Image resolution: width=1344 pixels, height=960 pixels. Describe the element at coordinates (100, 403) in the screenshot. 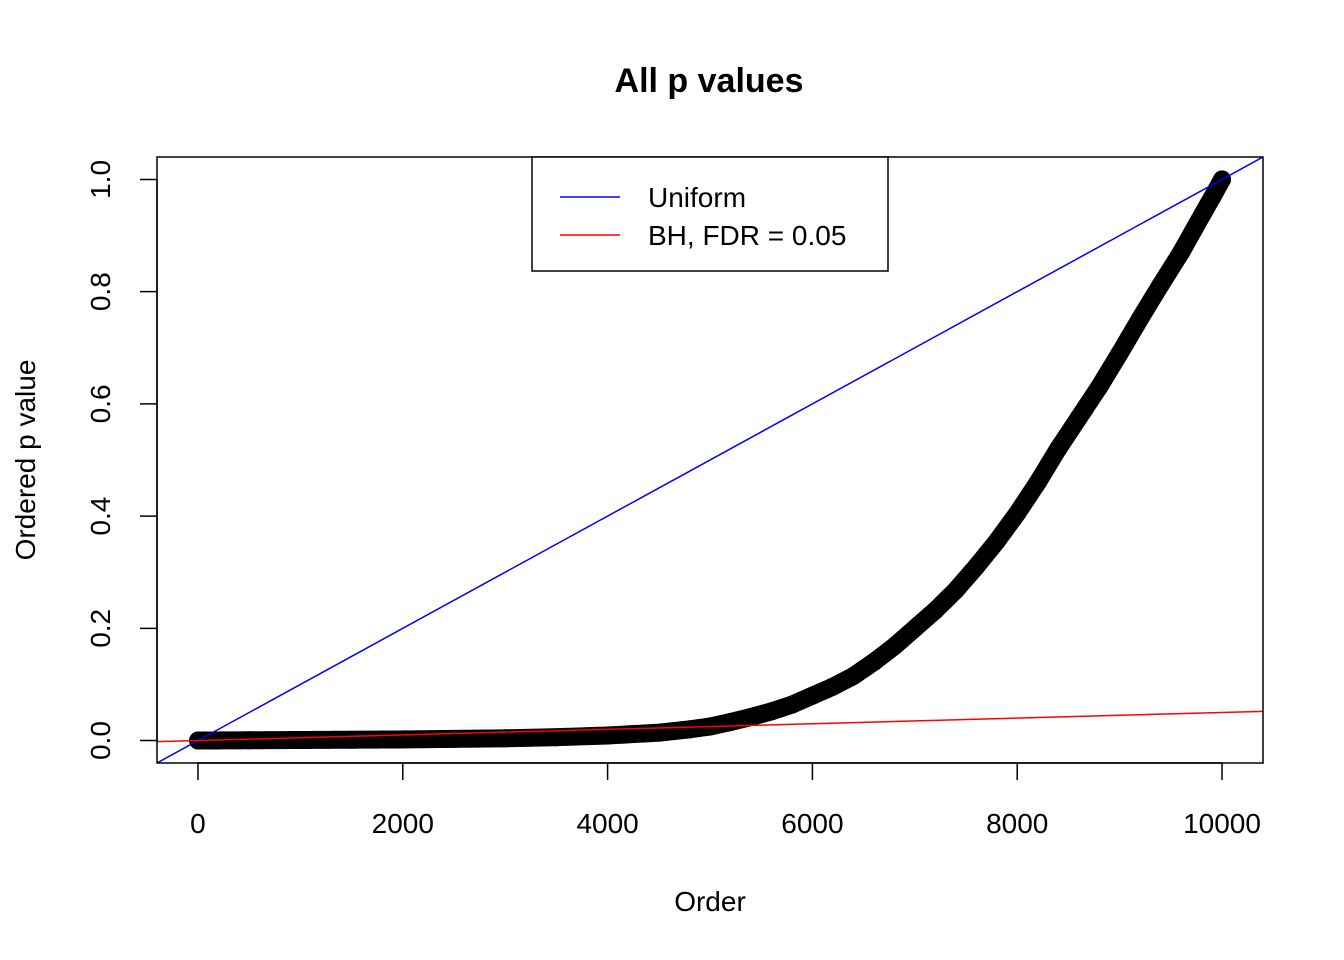

I see `y-tick-label: 0.6` at that location.